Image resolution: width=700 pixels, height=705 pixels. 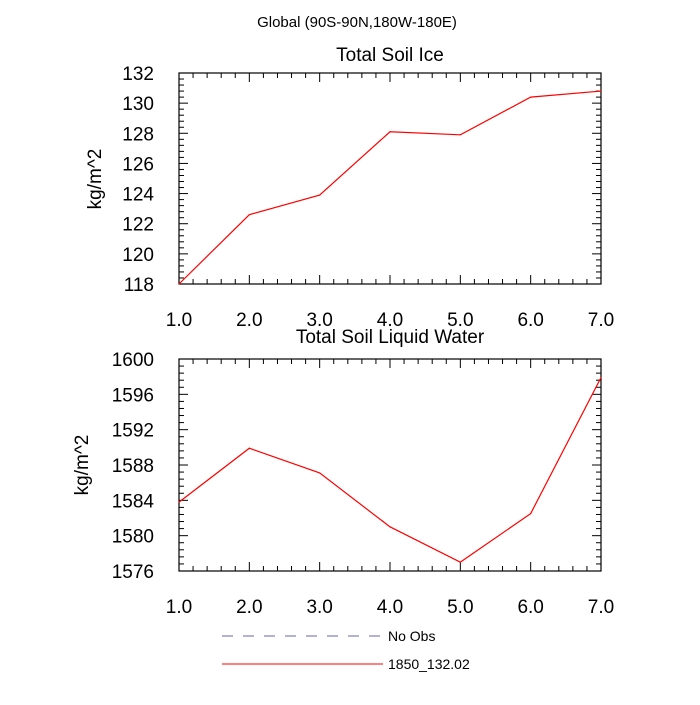 I want to click on y-tick-label: 1580, so click(x=133, y=537).